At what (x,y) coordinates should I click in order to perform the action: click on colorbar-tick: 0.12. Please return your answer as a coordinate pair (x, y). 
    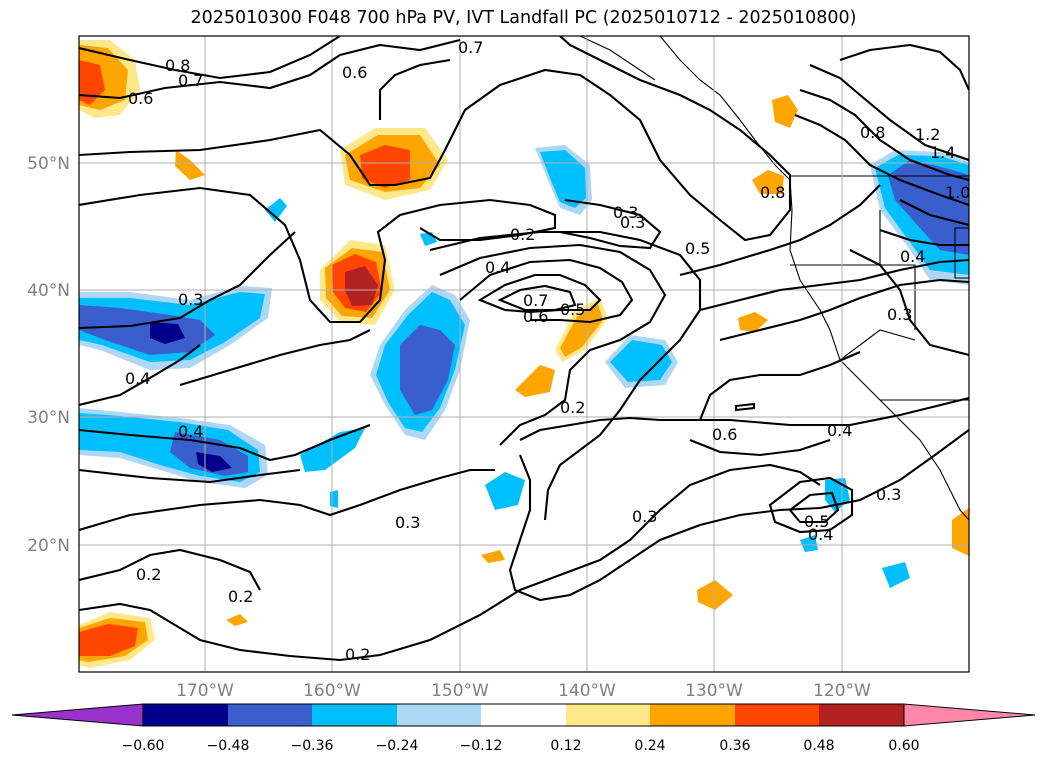
    Looking at the image, I should click on (565, 746).